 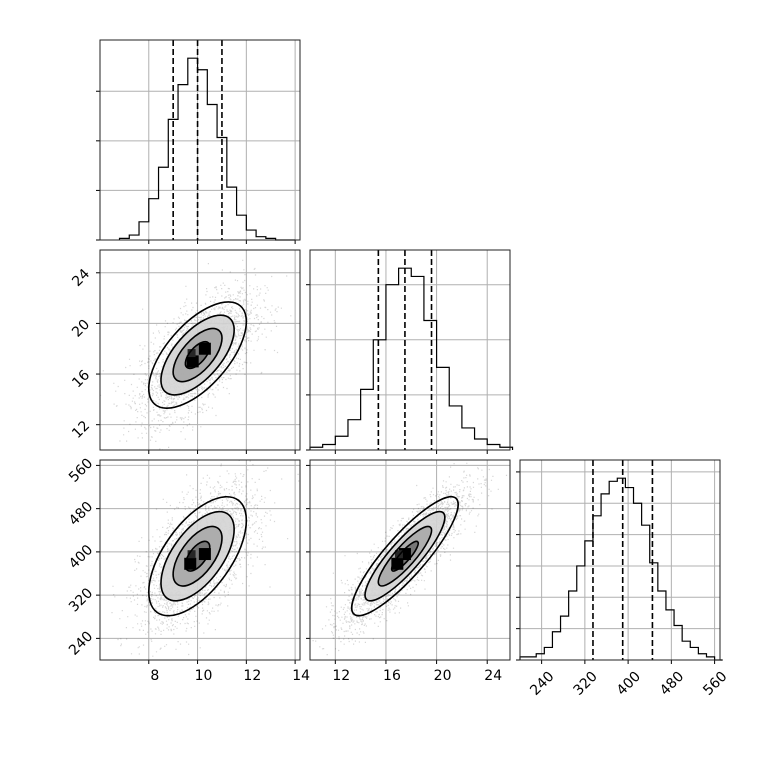 What do you see at coordinates (715, 684) in the screenshot?
I see `x-tick-label: 560` at bounding box center [715, 684].